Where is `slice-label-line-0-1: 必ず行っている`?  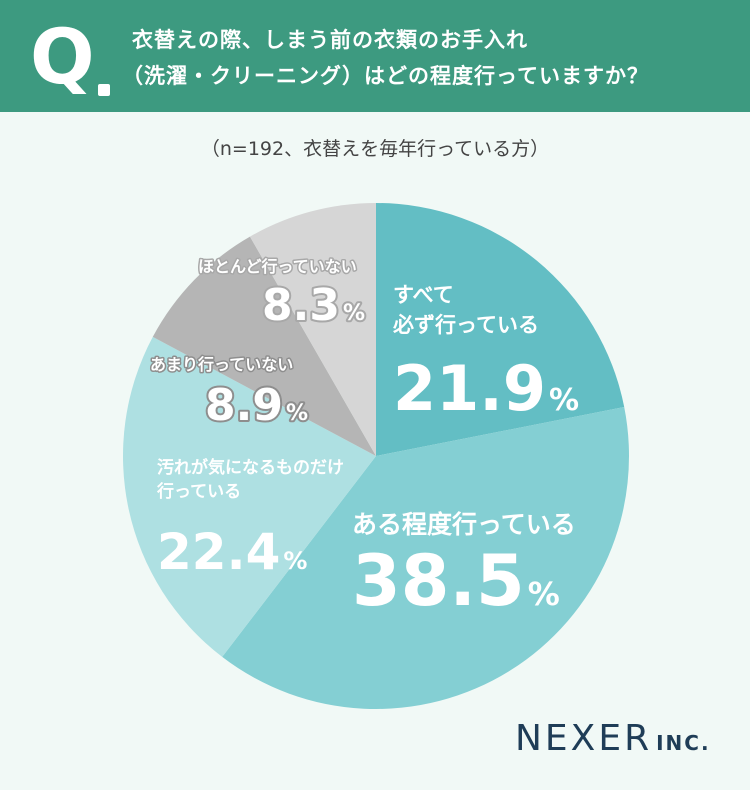
slice-label-line-0-1: 必ず行っている is located at coordinates (466, 325).